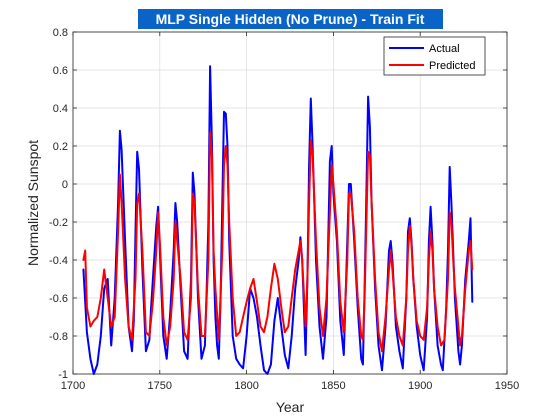  I want to click on legend-label-predicted: Predicted, so click(452, 66).